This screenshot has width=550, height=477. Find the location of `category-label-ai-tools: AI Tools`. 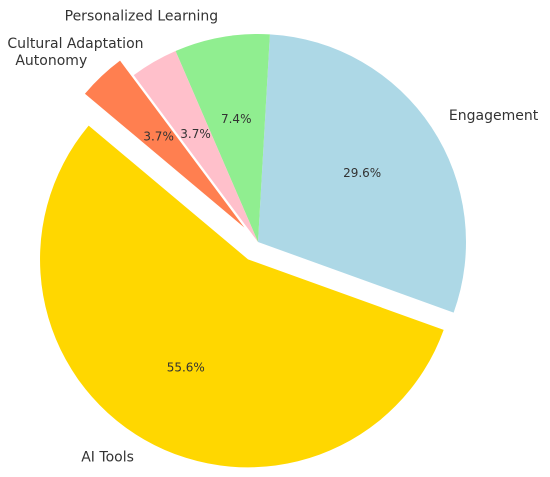

category-label-ai-tools: AI Tools is located at coordinates (107, 458).